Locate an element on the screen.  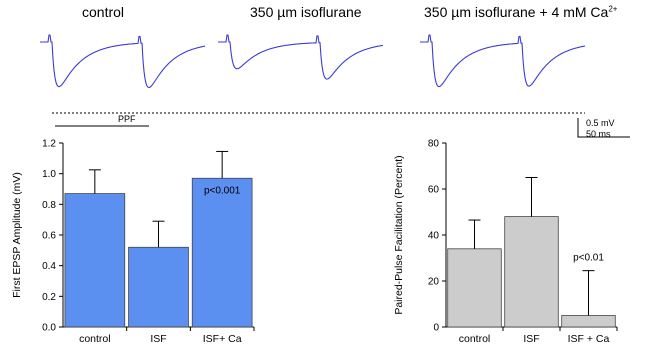
y-tick-label: 60 is located at coordinates (434, 190).